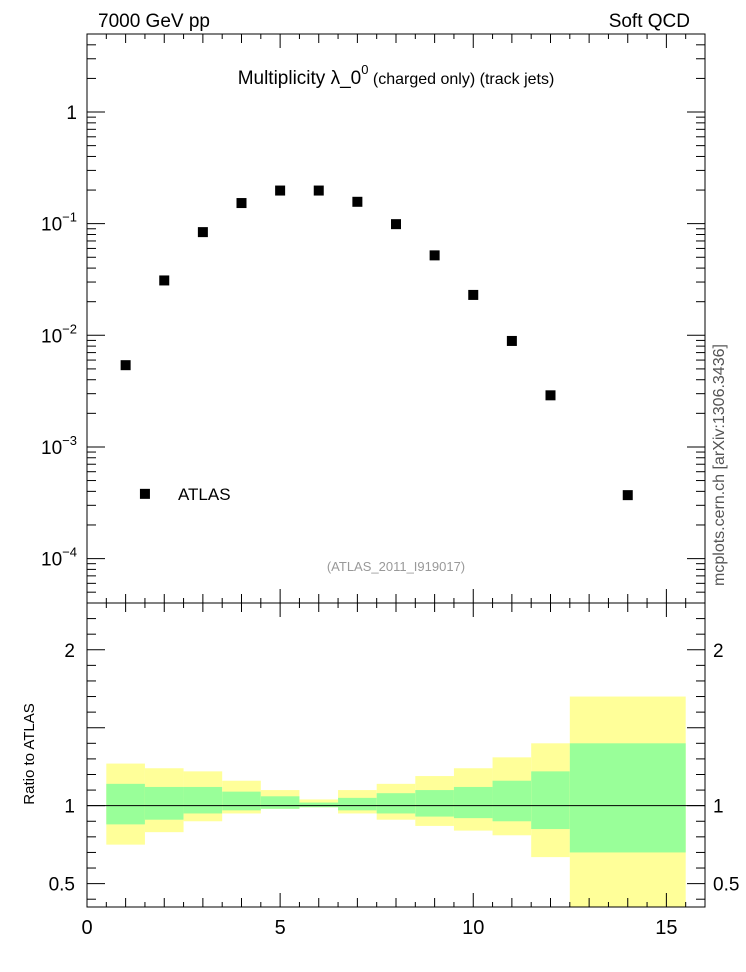 Image resolution: width=746 pixels, height=972 pixels. I want to click on x-tick-label: 10, so click(473, 928).